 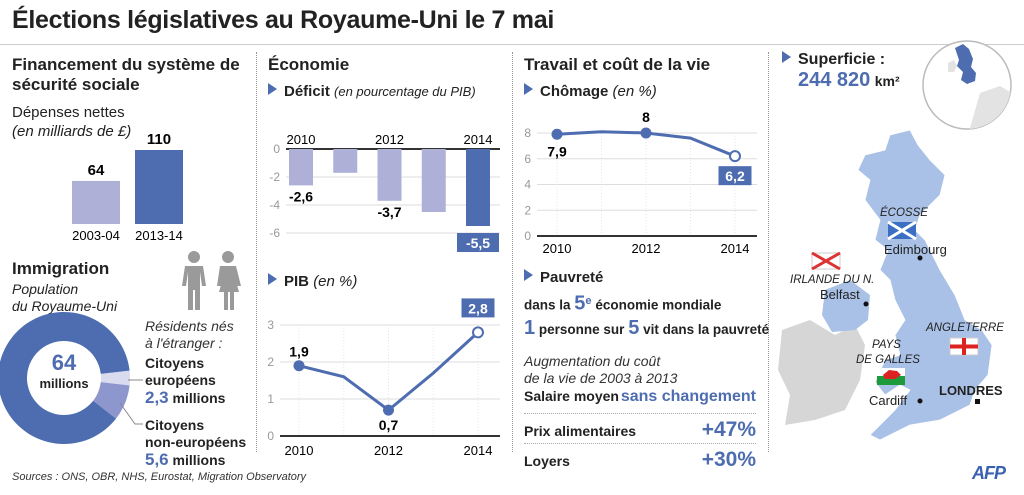 I want to click on region-label: DE GALLES, so click(x=888, y=360).